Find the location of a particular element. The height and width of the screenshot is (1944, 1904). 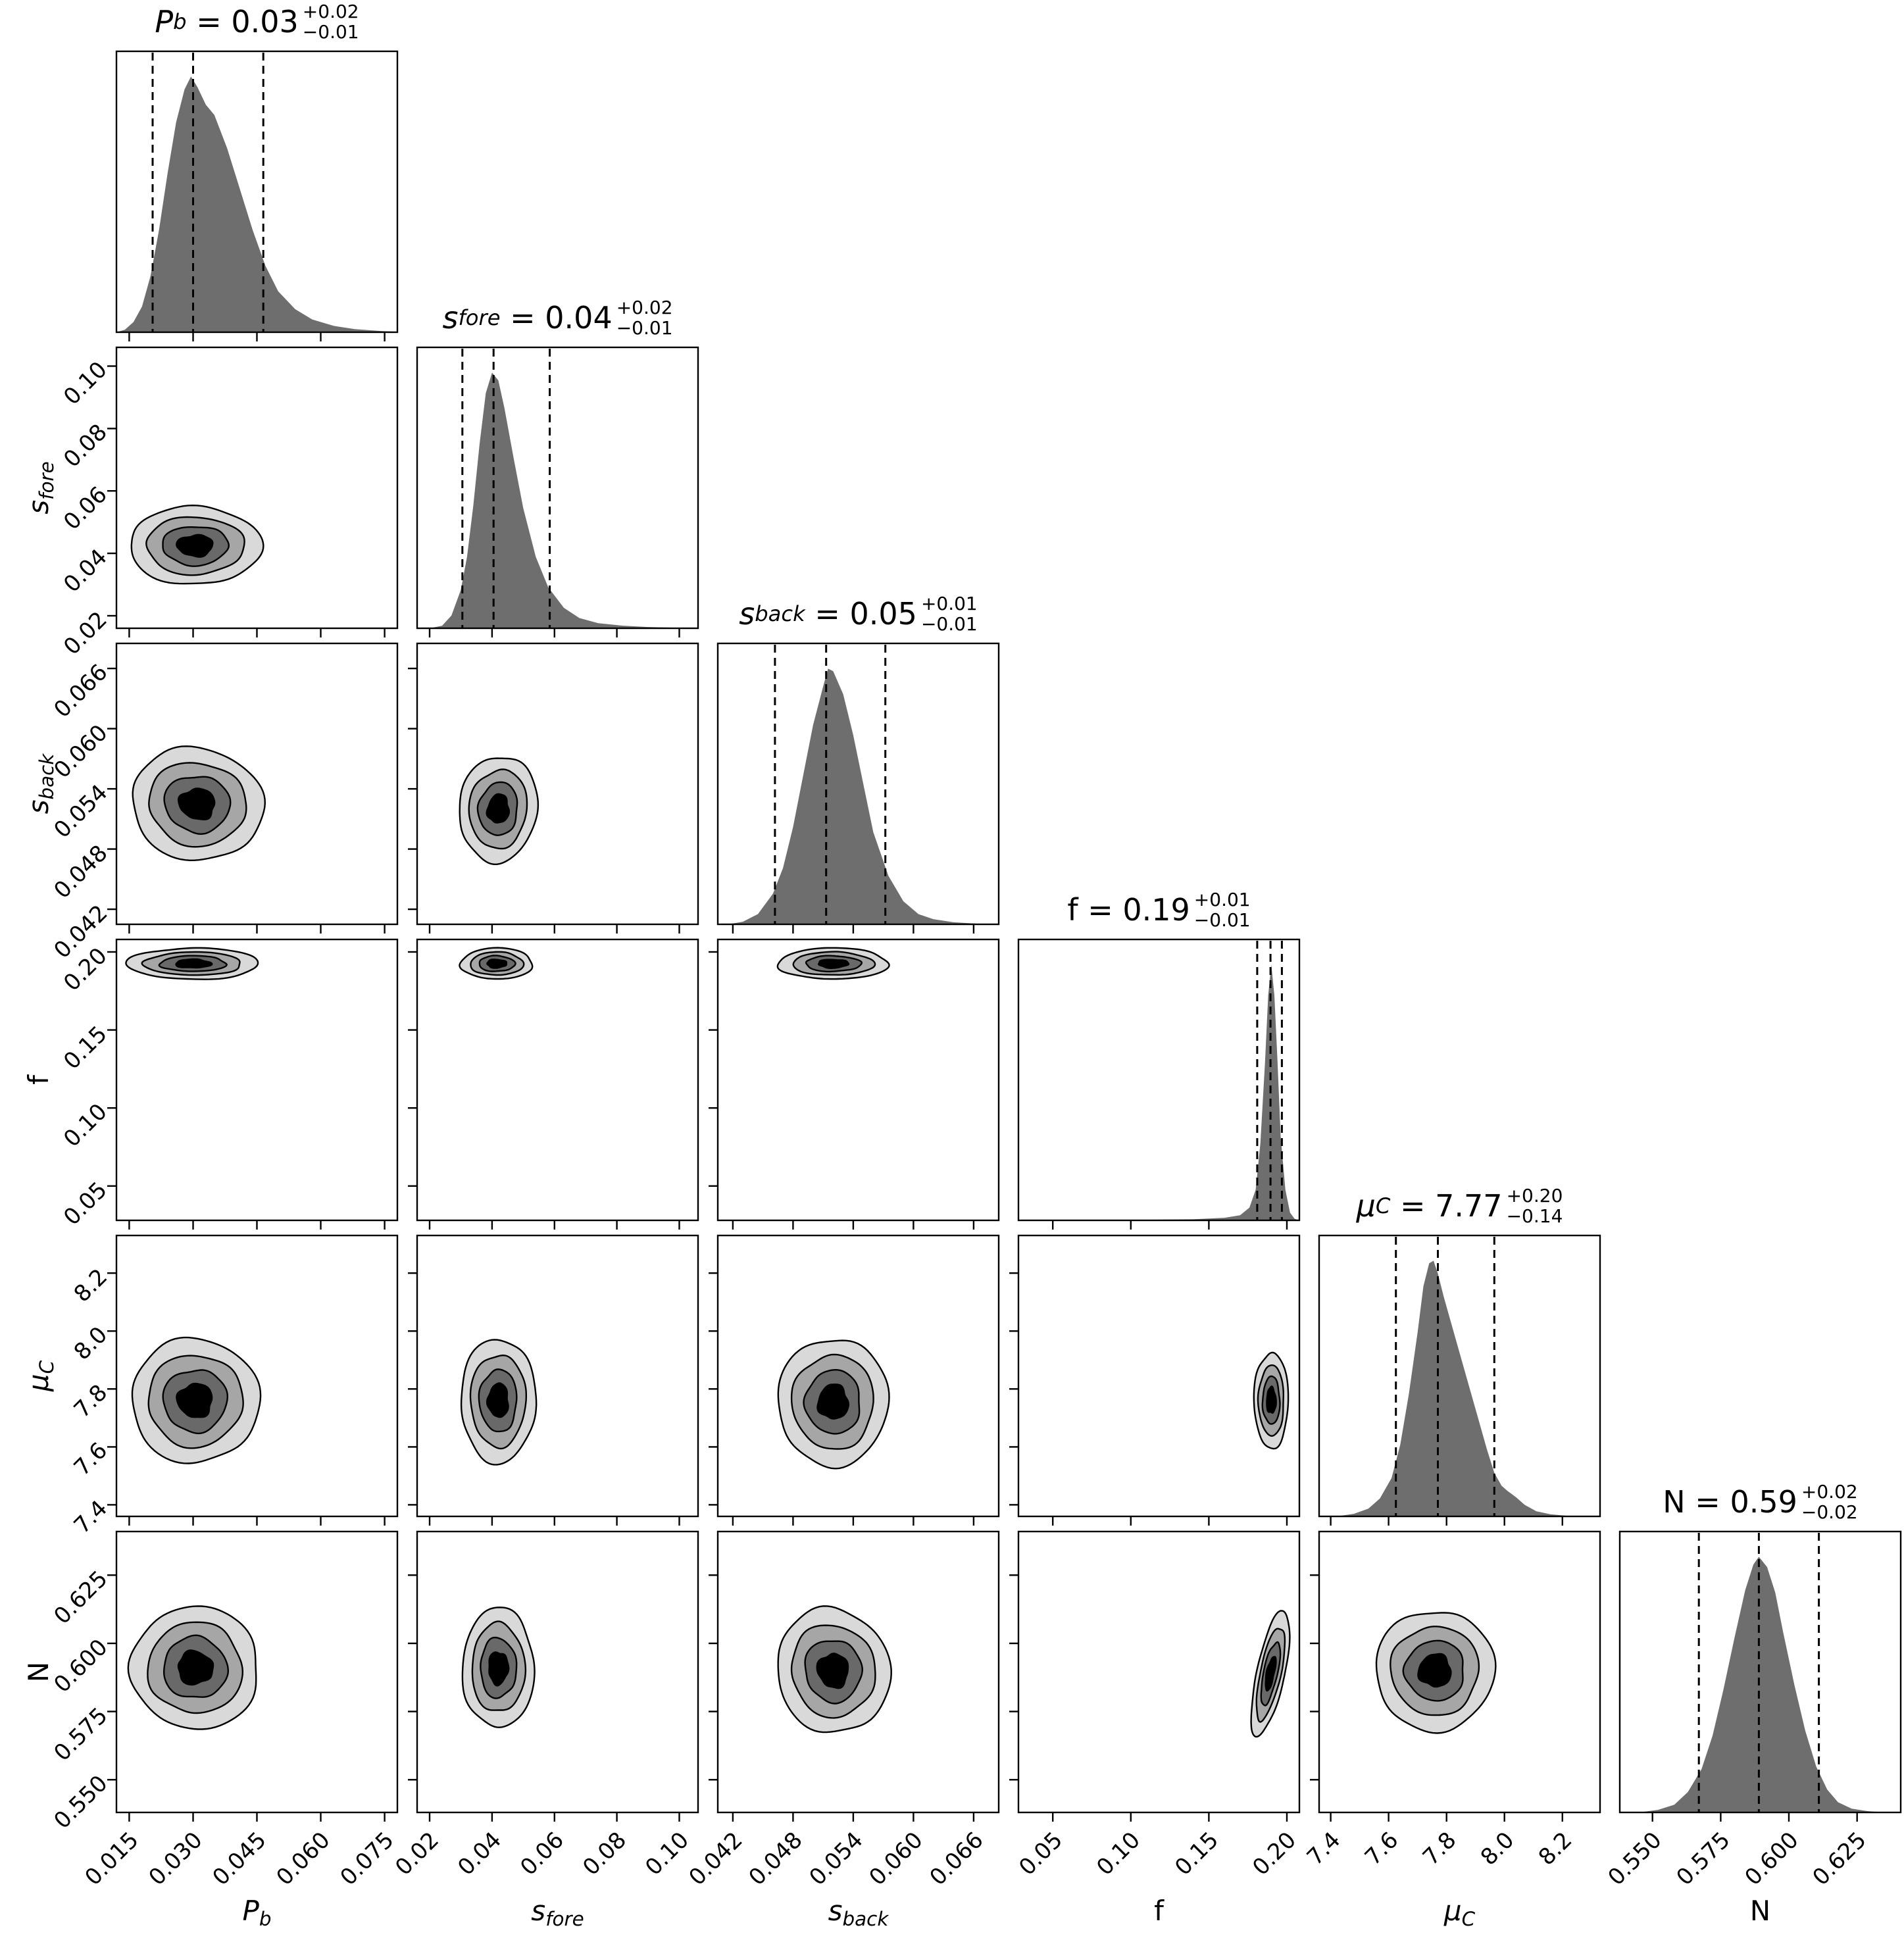

x-axis-label-f: f is located at coordinates (1158, 1911).